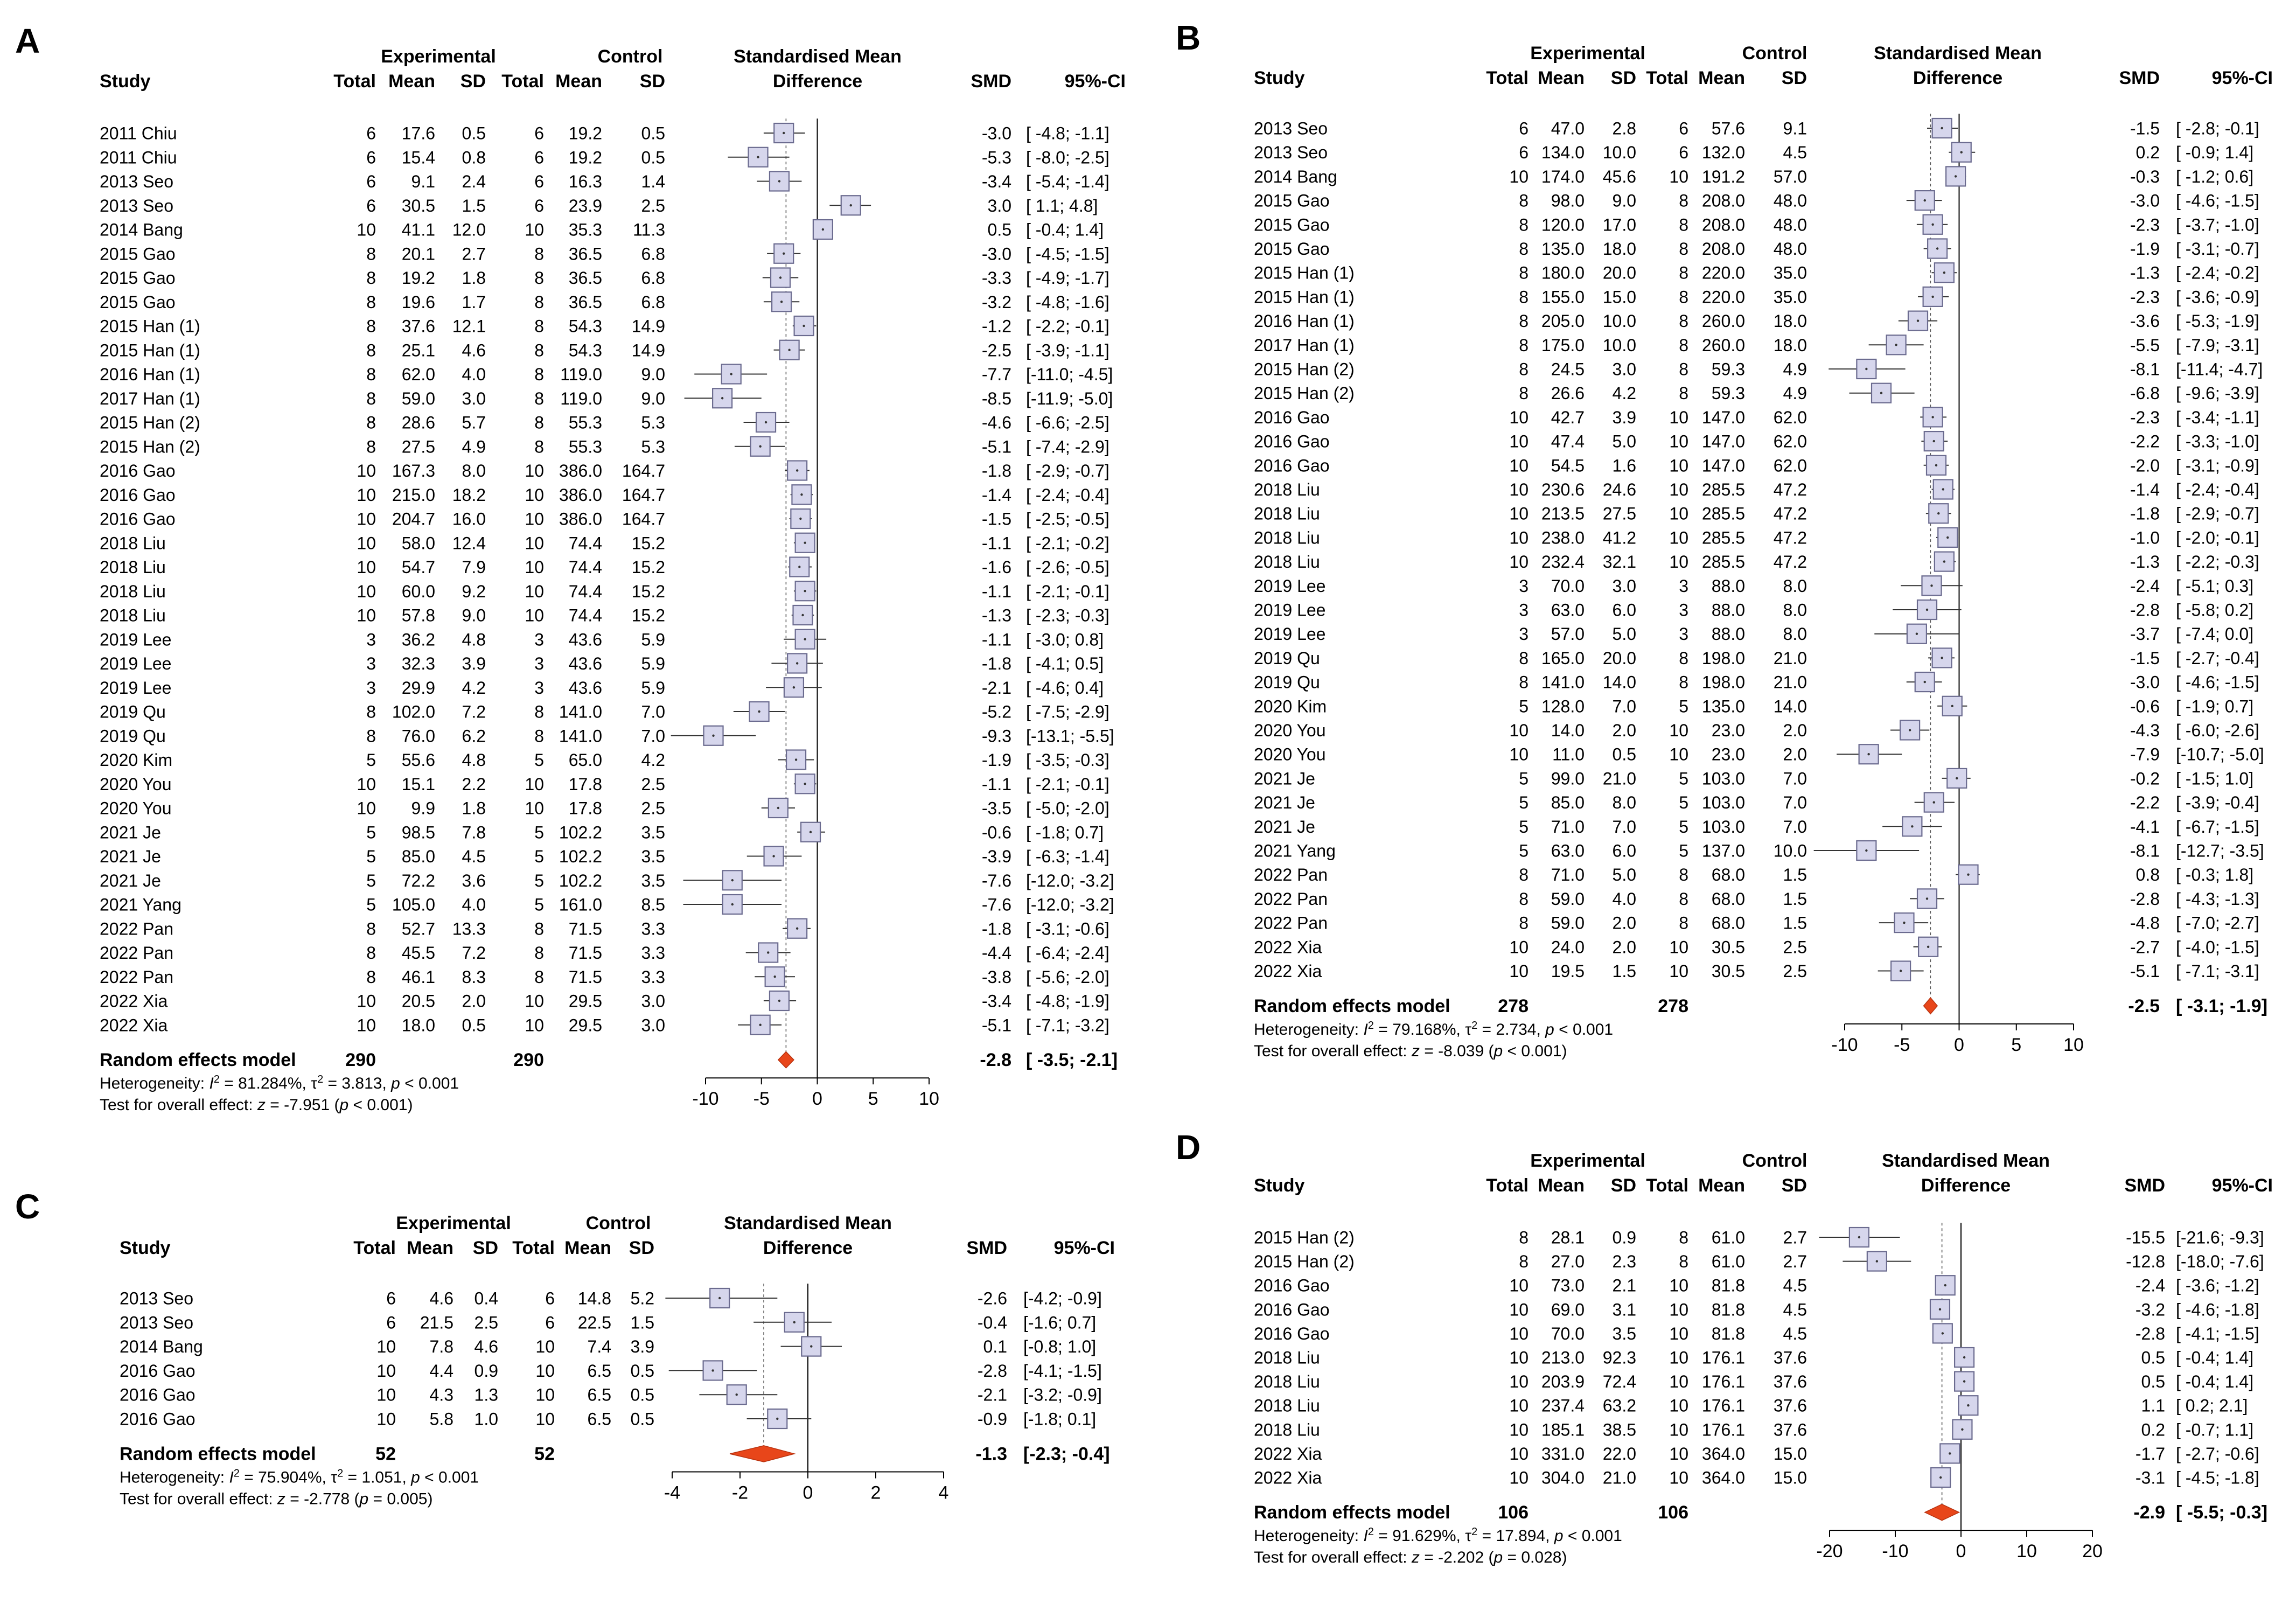 The width and height of the screenshot is (2296, 1617). I want to click on ctrl-sd-header: SD, so click(652, 81).